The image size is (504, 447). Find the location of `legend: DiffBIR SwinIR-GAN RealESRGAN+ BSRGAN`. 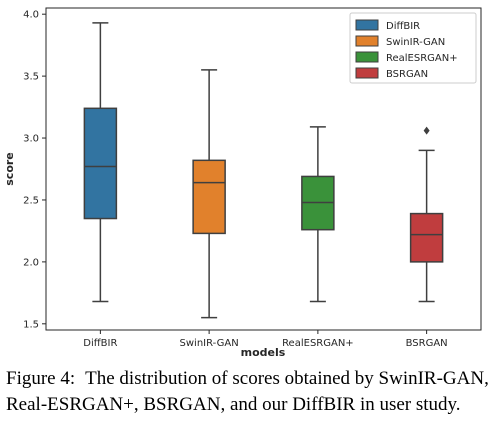

legend: DiffBIR SwinIR-GAN RealESRGAN+ BSRGAN is located at coordinates (413, 48).